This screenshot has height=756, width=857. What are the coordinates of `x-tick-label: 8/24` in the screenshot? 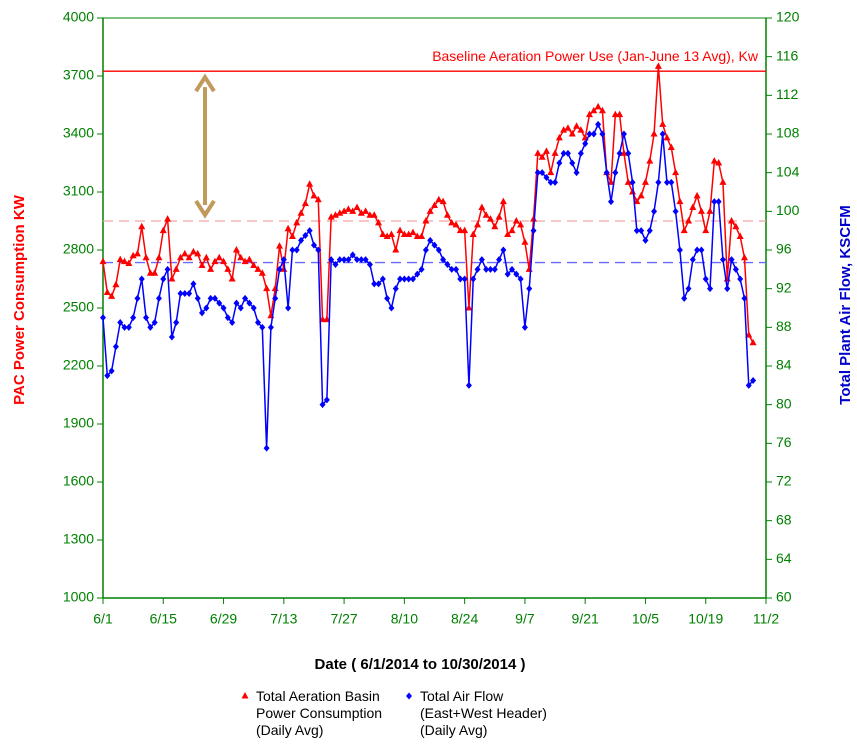 It's located at (464, 619).